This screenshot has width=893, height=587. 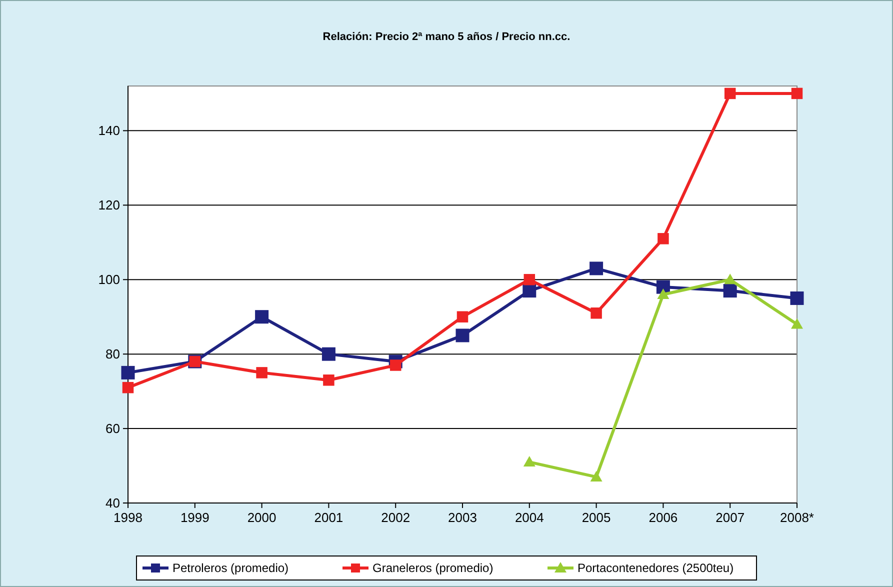 What do you see at coordinates (730, 517) in the screenshot?
I see `x-tick-label: 2007` at bounding box center [730, 517].